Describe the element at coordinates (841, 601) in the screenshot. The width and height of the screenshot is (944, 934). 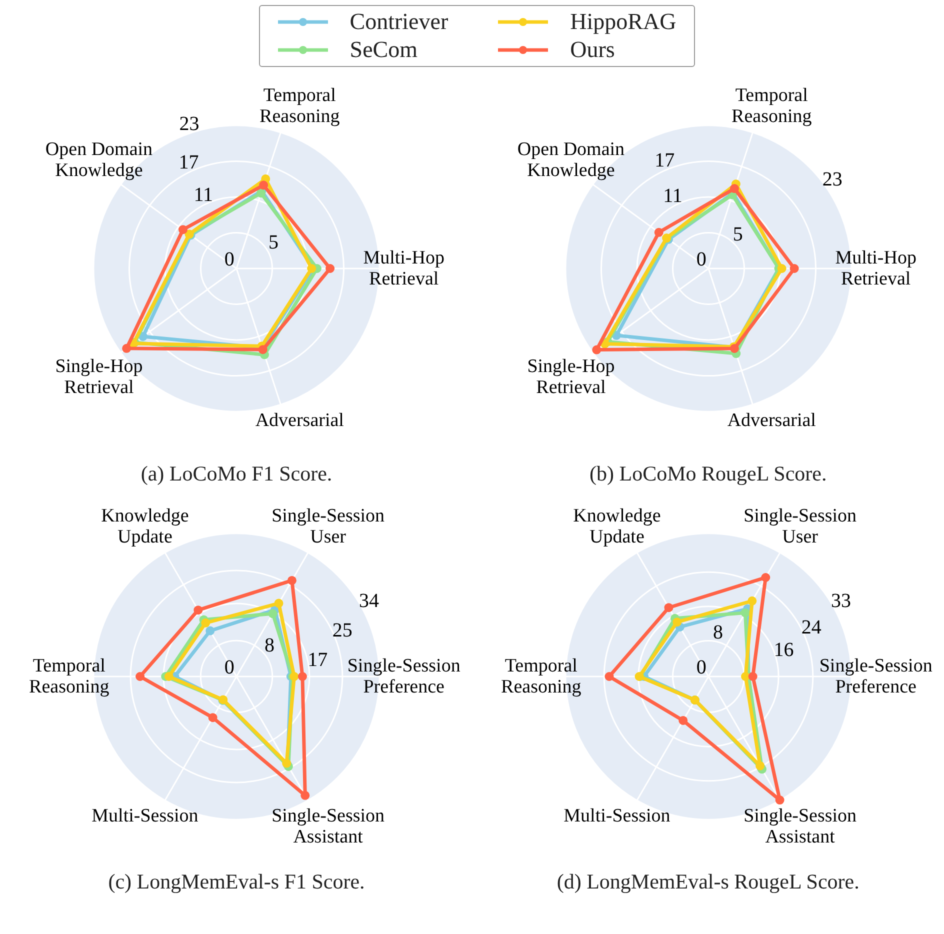
I see `y-tick-label: 33` at that location.